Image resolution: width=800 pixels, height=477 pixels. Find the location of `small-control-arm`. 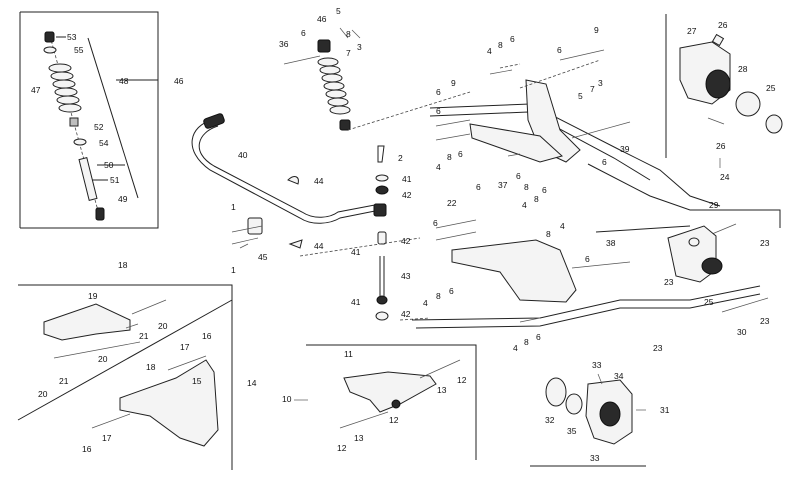

small-control-arm is located at coordinates (400, 394).